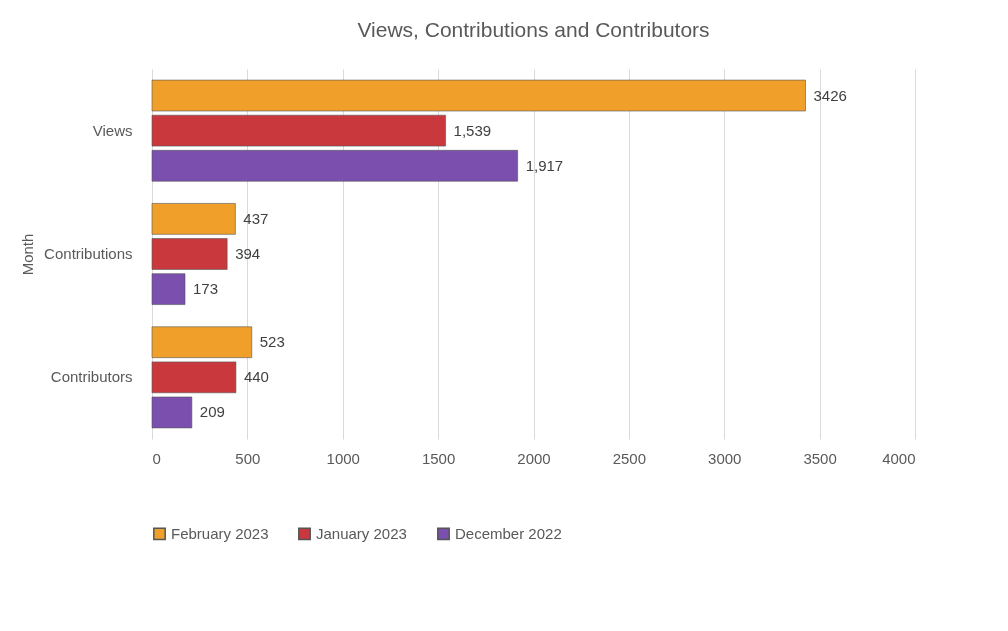  I want to click on x-tick-label: 3500, so click(820, 458).